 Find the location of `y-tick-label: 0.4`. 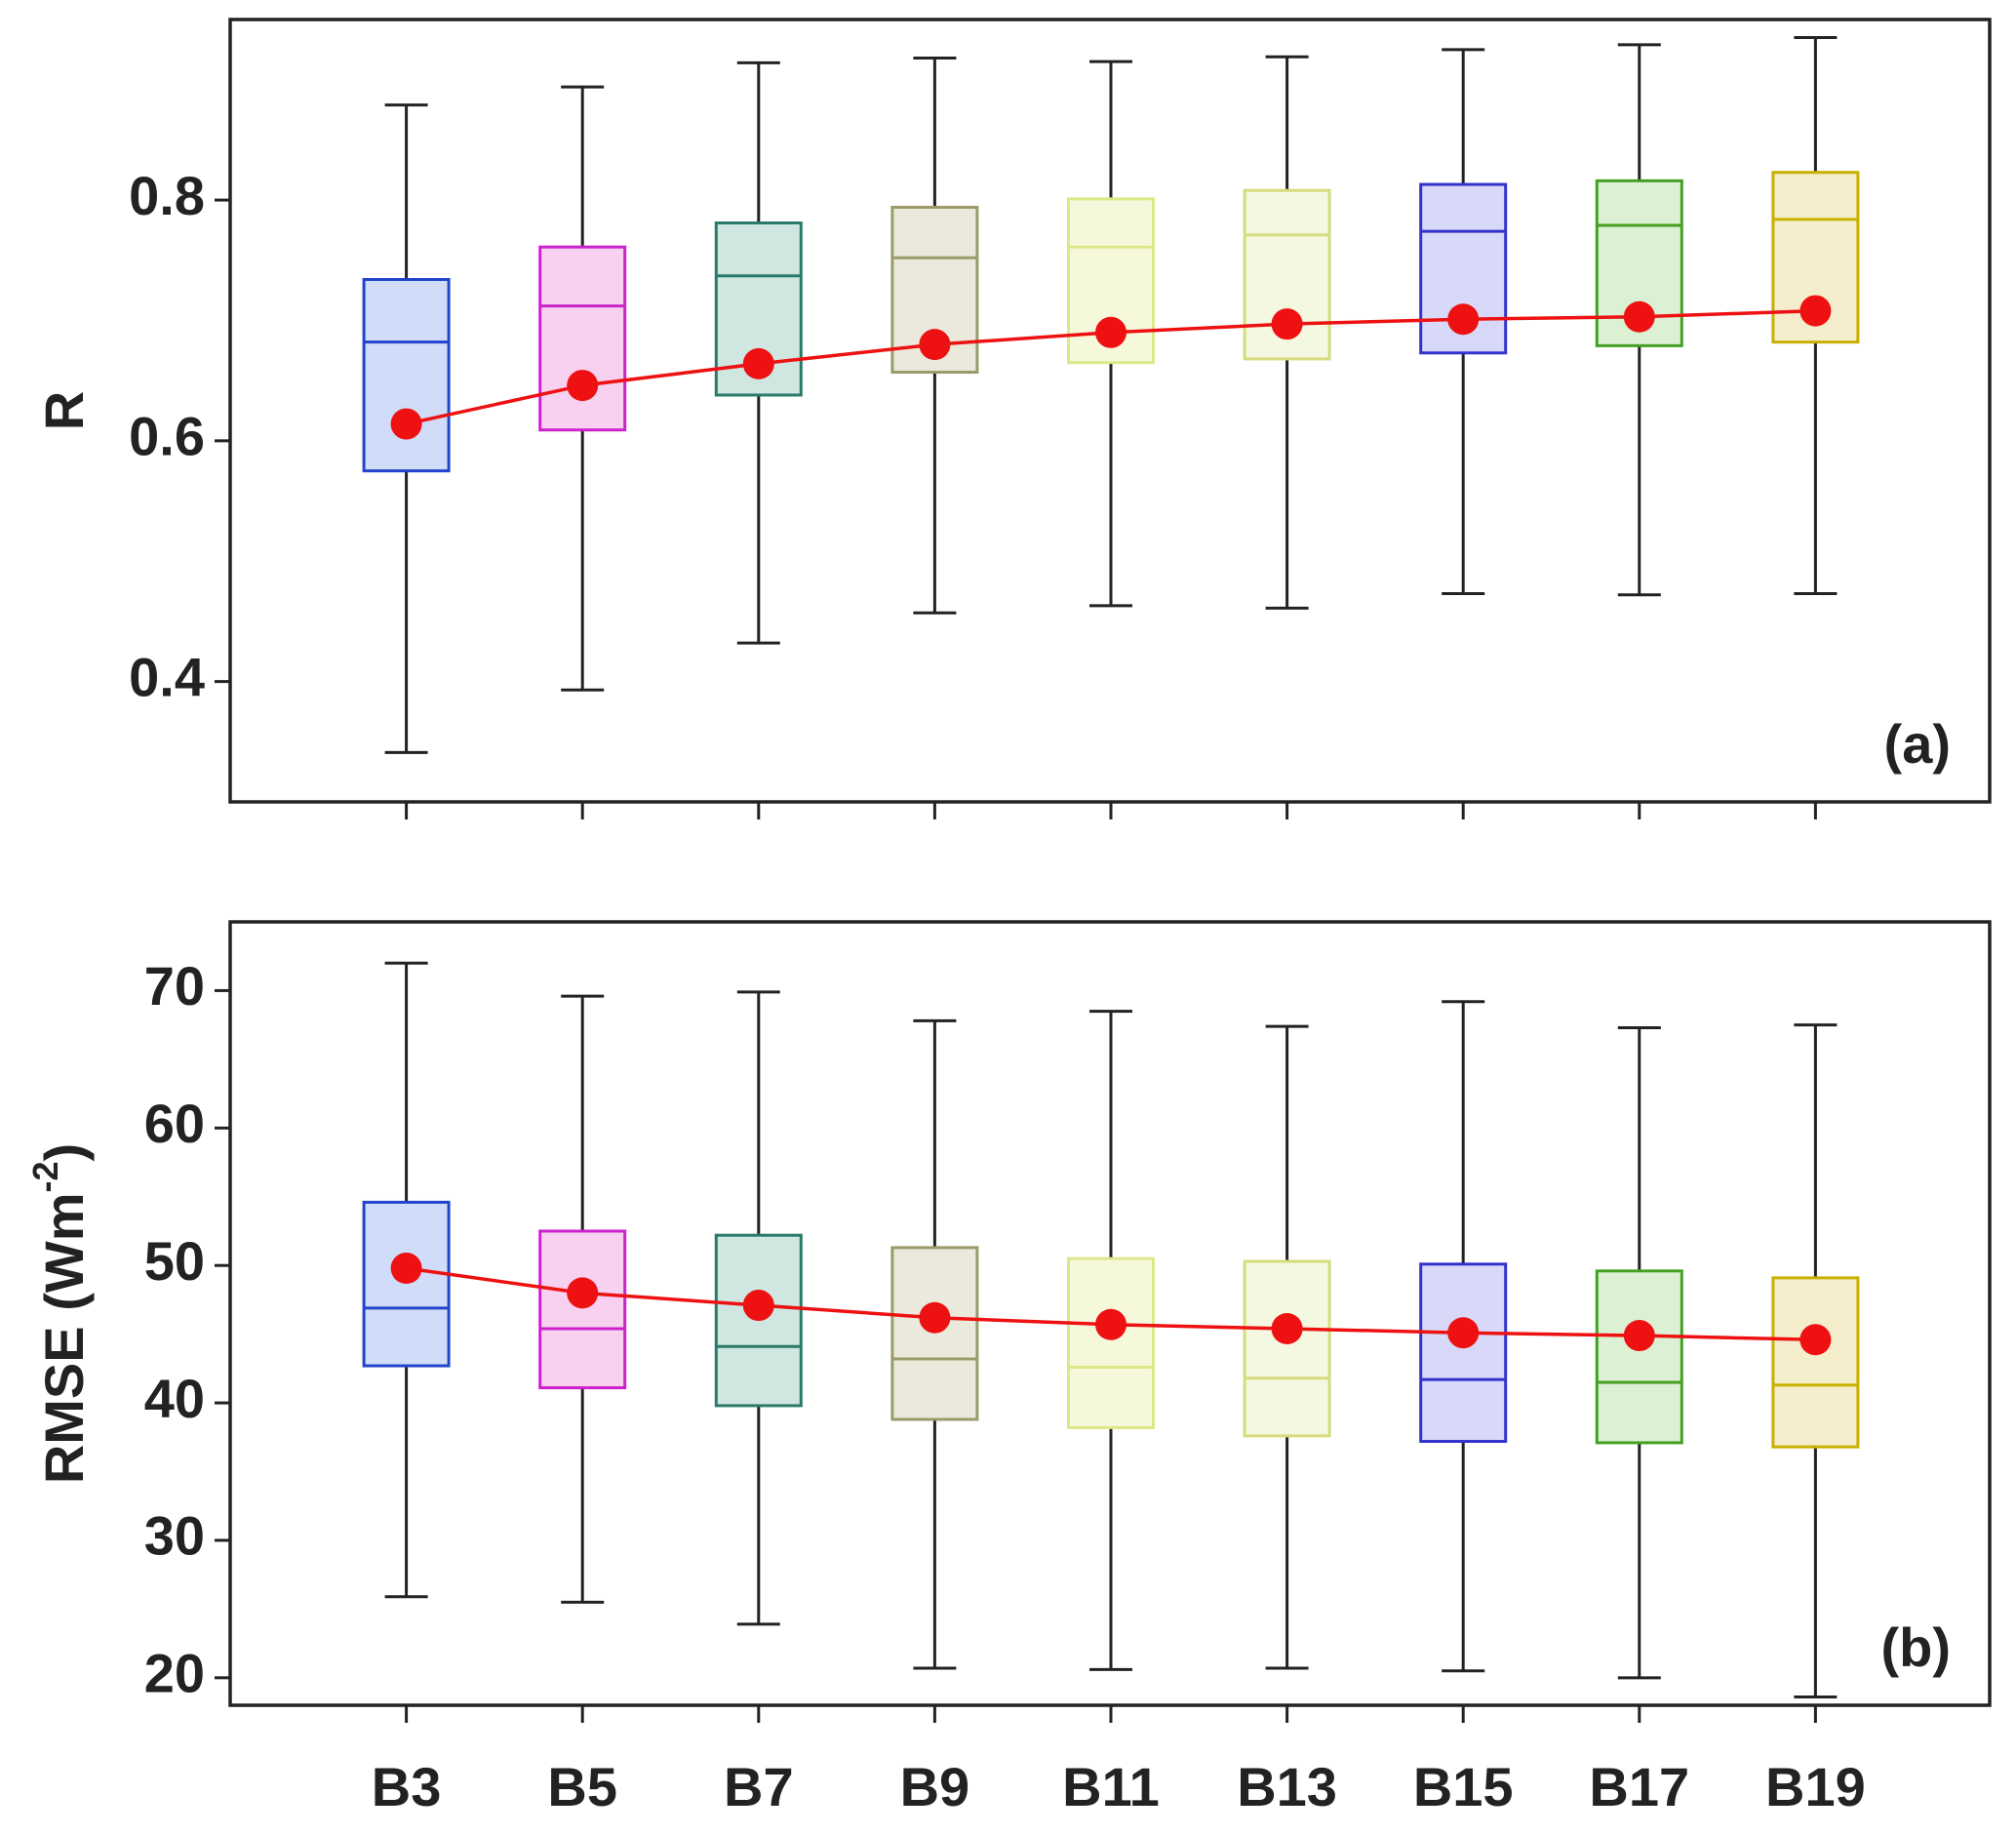

y-tick-label: 0.4 is located at coordinates (167, 676).